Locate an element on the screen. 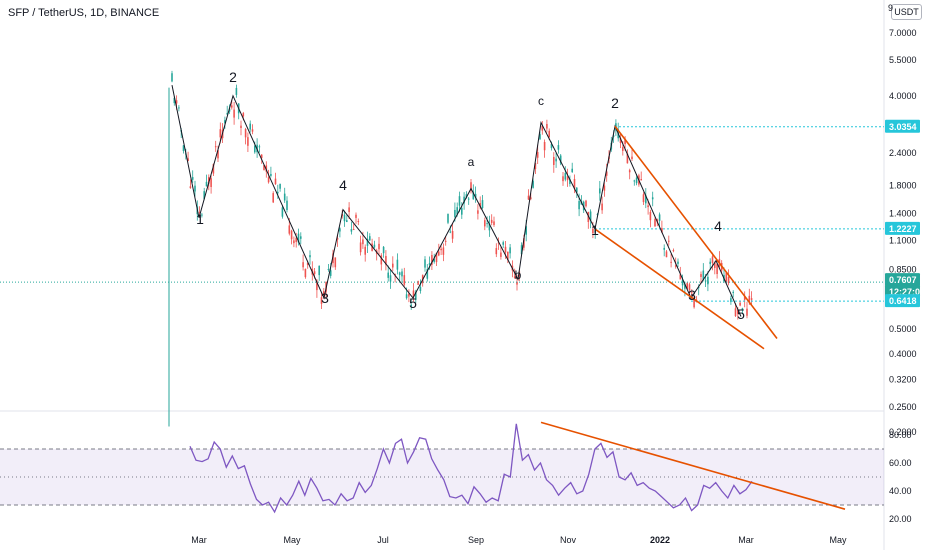 The width and height of the screenshot is (932, 550). rsi-tick-label: 40.00 is located at coordinates (900, 491).